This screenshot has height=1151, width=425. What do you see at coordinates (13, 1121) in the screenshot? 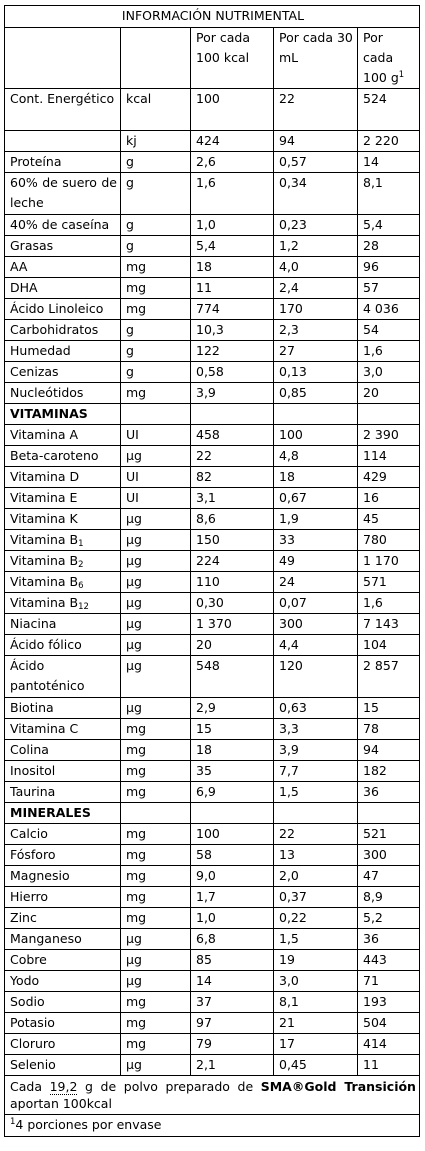
I see `portions-footnote-sup: 1` at bounding box center [13, 1121].